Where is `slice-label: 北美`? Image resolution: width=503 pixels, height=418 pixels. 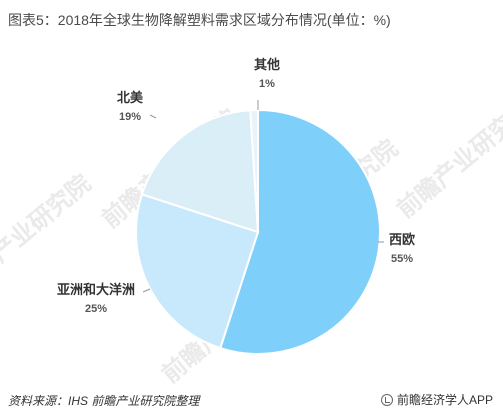 slice-label: 北美 is located at coordinates (130, 97).